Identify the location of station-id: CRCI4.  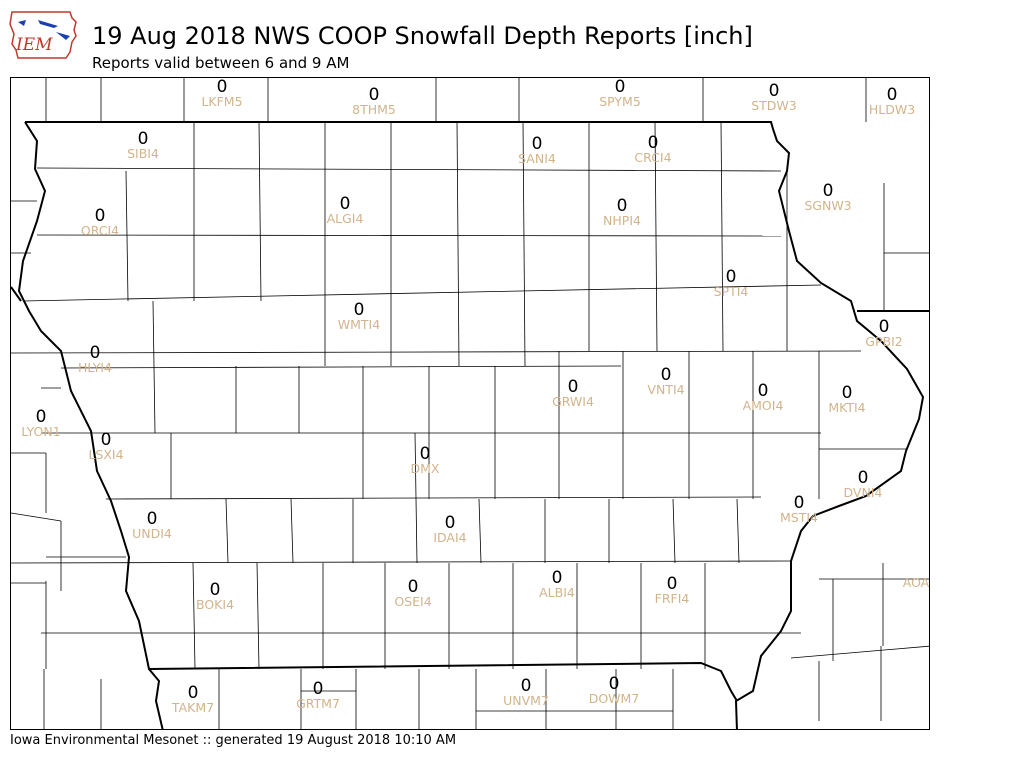
(653, 157).